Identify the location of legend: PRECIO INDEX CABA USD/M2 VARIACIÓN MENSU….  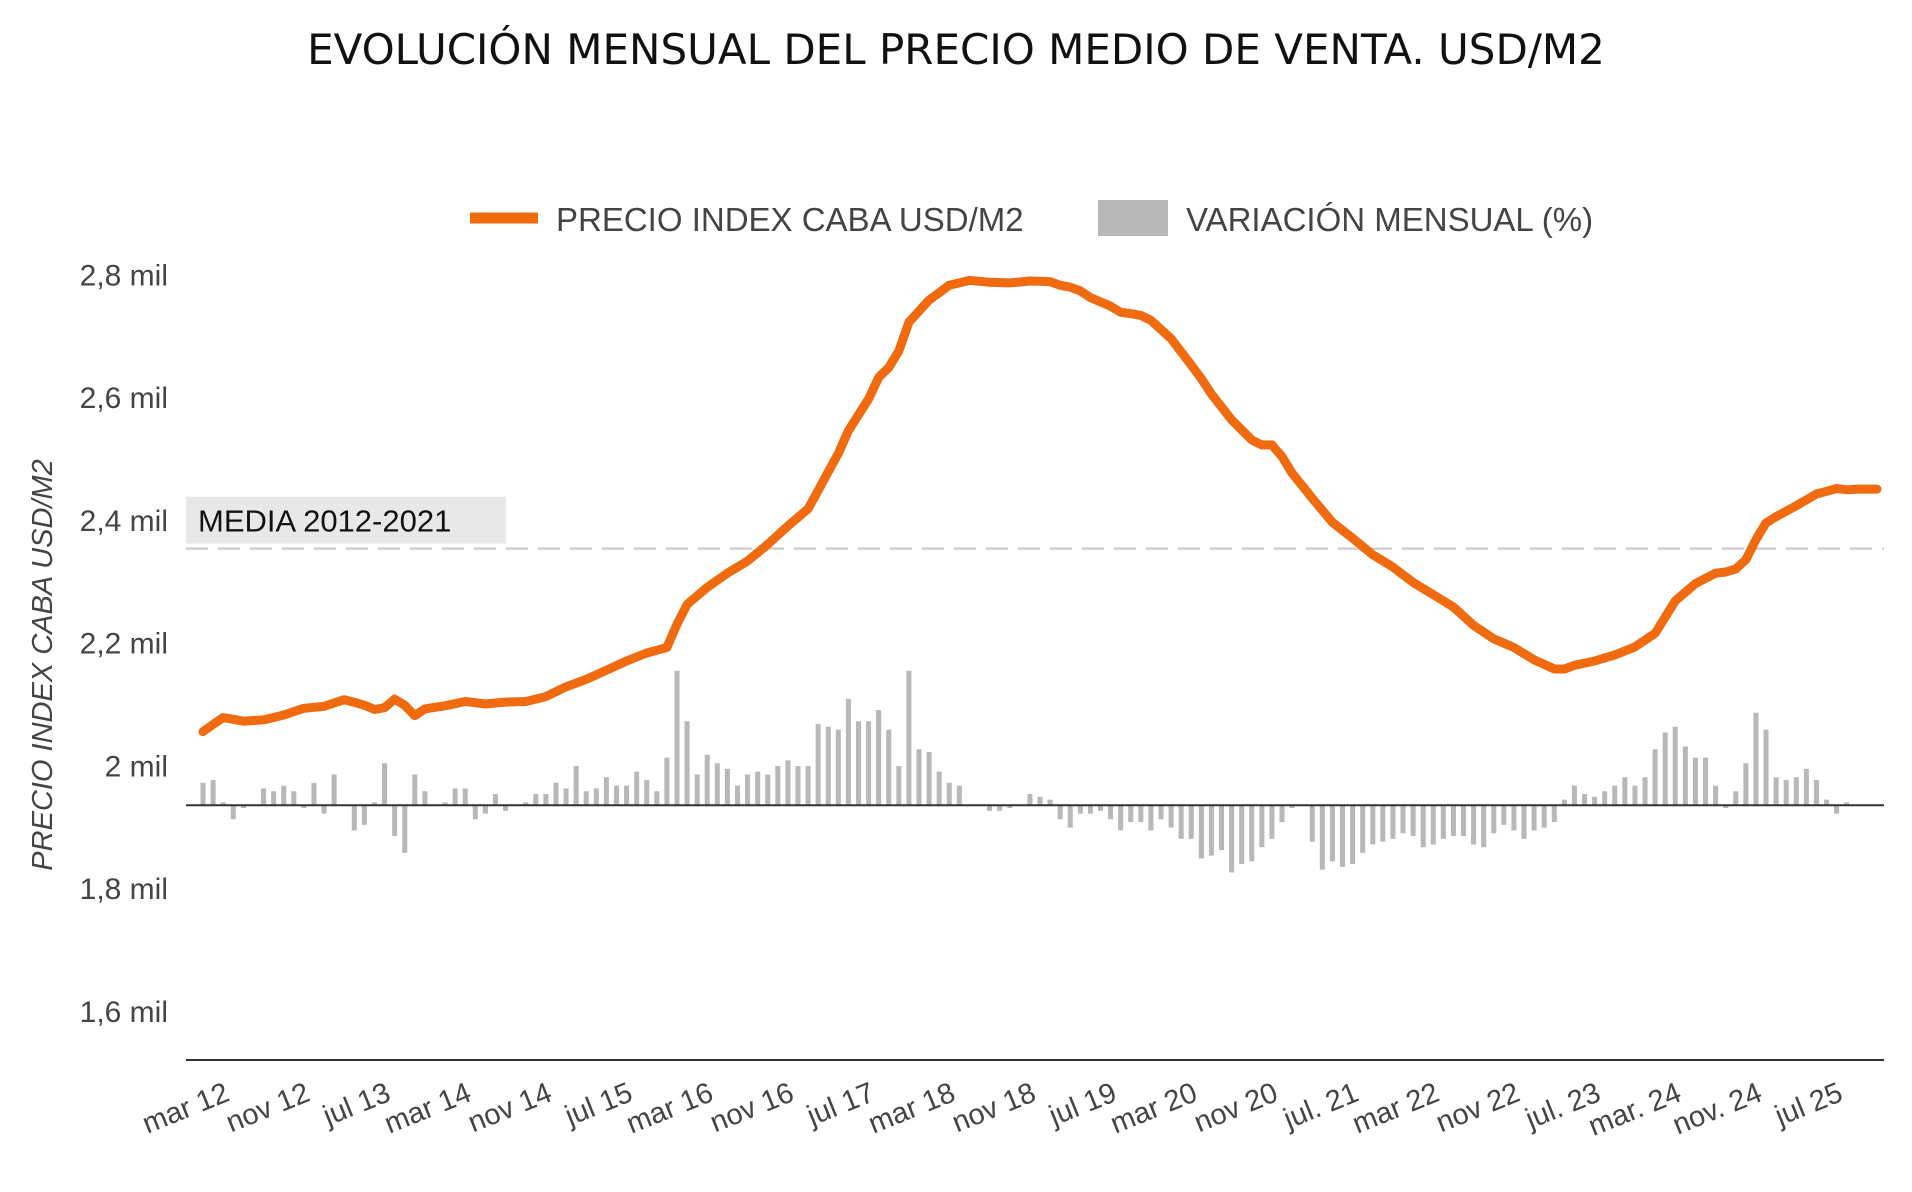
(1031, 219).